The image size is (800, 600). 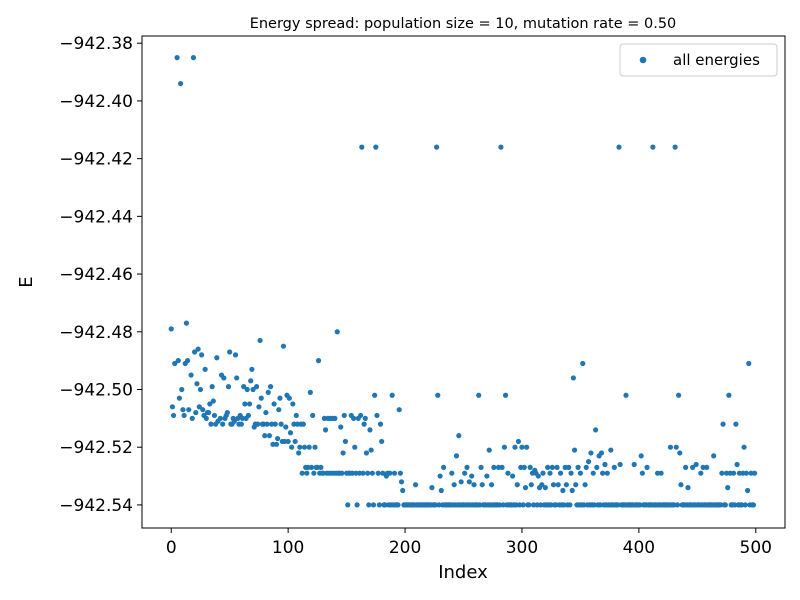 What do you see at coordinates (96, 44) in the screenshot?
I see `y-tick-label: −942.38` at bounding box center [96, 44].